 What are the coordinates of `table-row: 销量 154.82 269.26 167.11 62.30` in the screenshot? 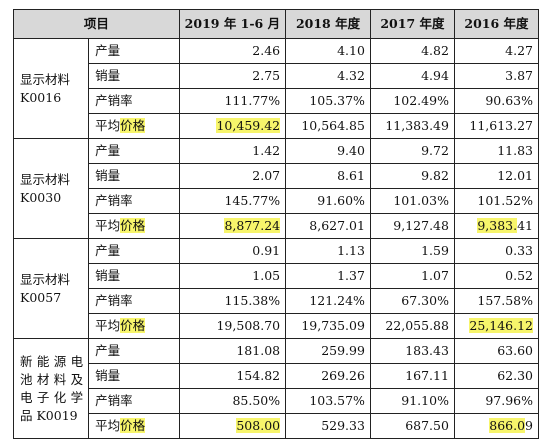 It's located at (276, 376).